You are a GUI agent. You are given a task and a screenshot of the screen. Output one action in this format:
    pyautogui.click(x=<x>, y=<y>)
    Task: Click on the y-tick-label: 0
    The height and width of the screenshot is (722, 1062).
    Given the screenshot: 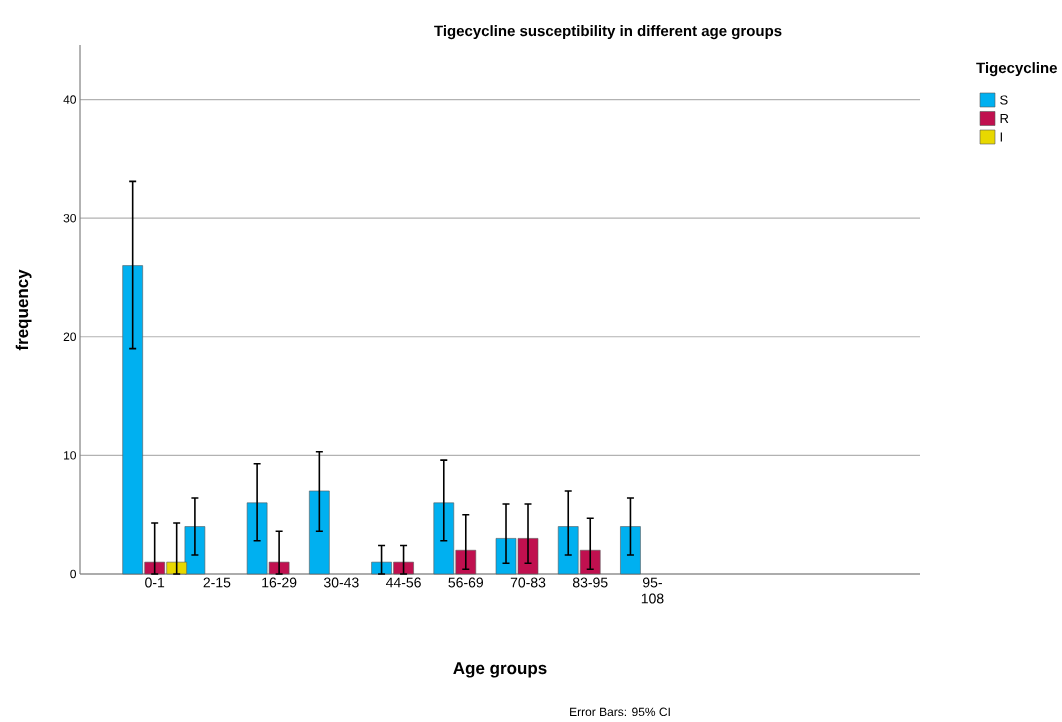 What is the action you would take?
    pyautogui.click(x=73, y=574)
    